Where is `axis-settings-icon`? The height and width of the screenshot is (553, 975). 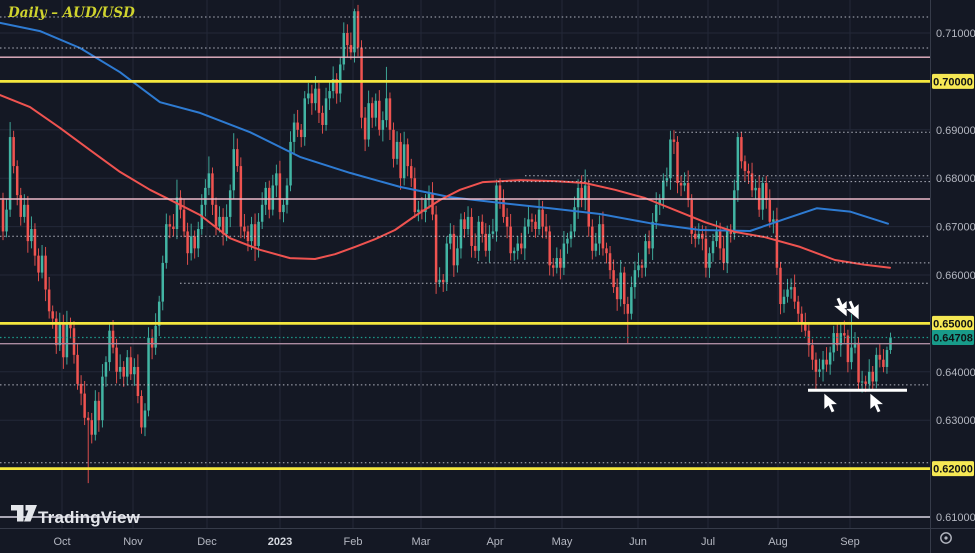 axis-settings-icon is located at coordinates (946, 538).